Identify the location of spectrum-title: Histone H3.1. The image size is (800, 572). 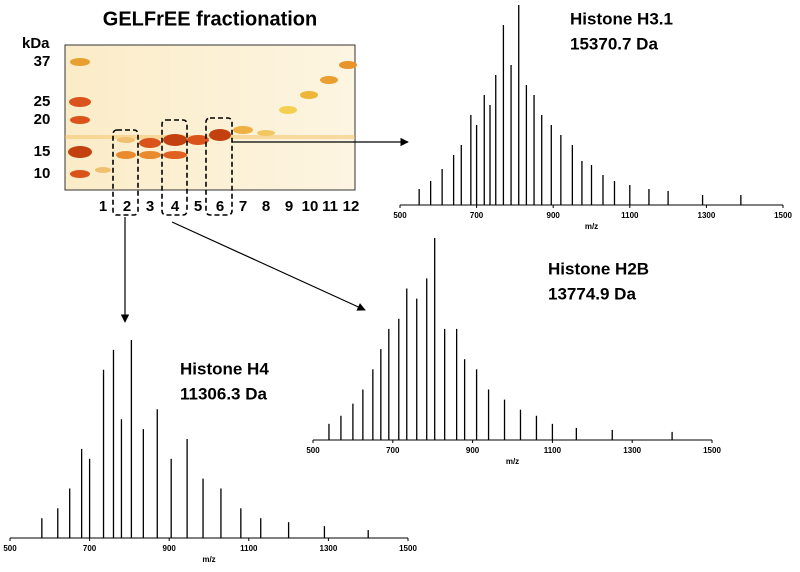
(621, 18).